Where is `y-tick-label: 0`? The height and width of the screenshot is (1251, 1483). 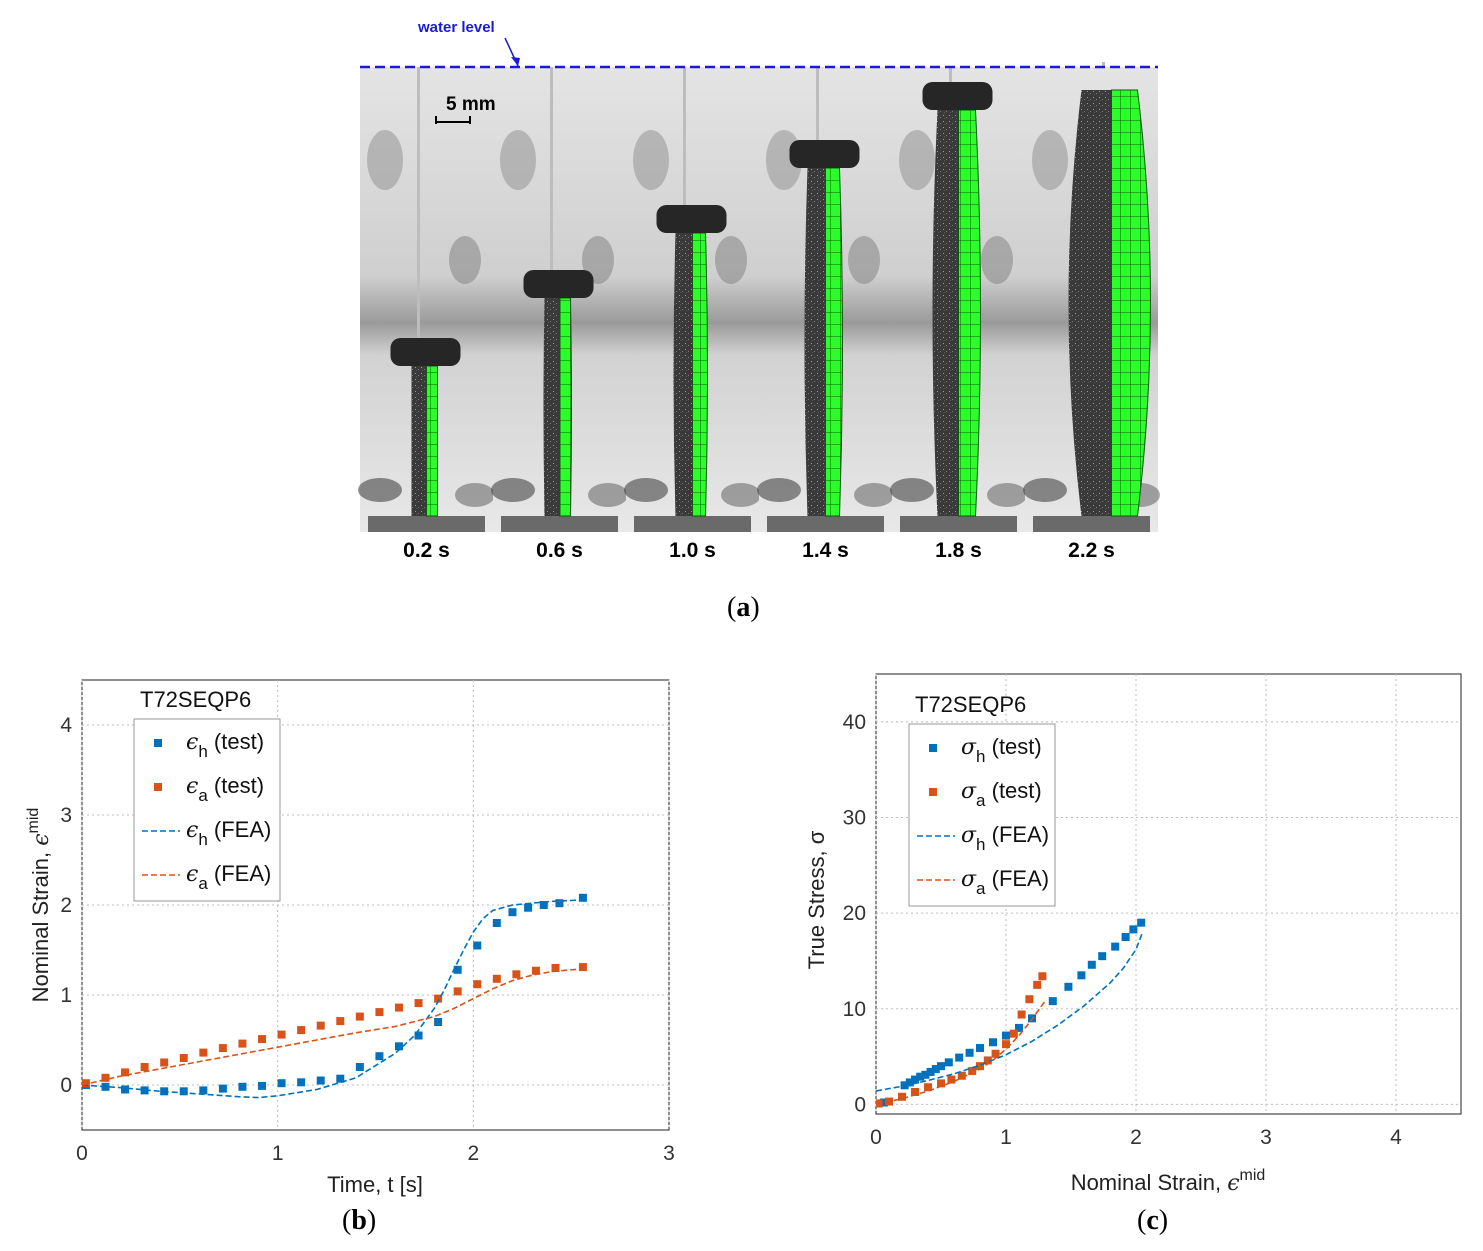
y-tick-label: 0 is located at coordinates (66, 1085).